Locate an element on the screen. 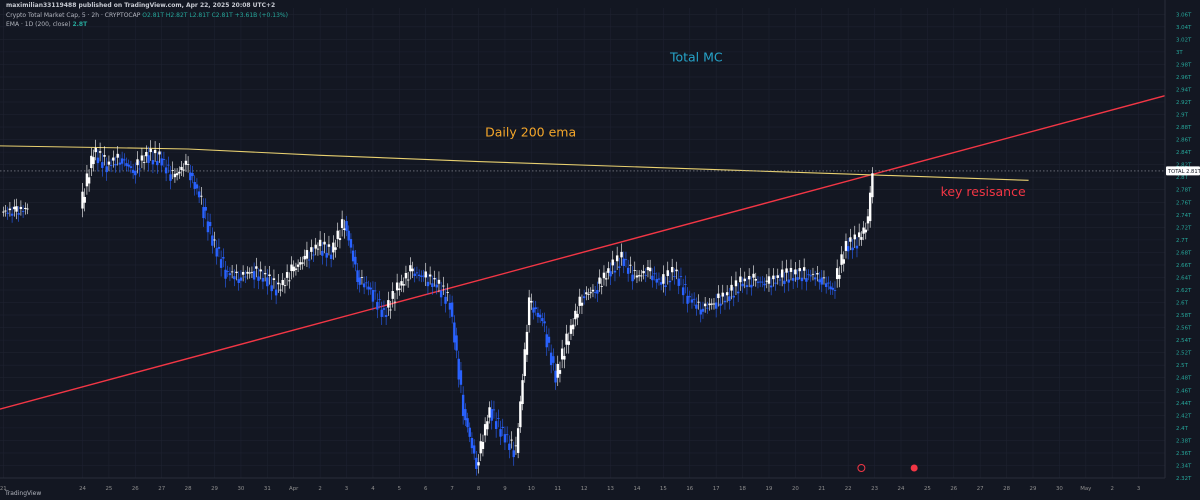 This screenshot has width=1200, height=500. time-tick-label: 23 is located at coordinates (874, 489).